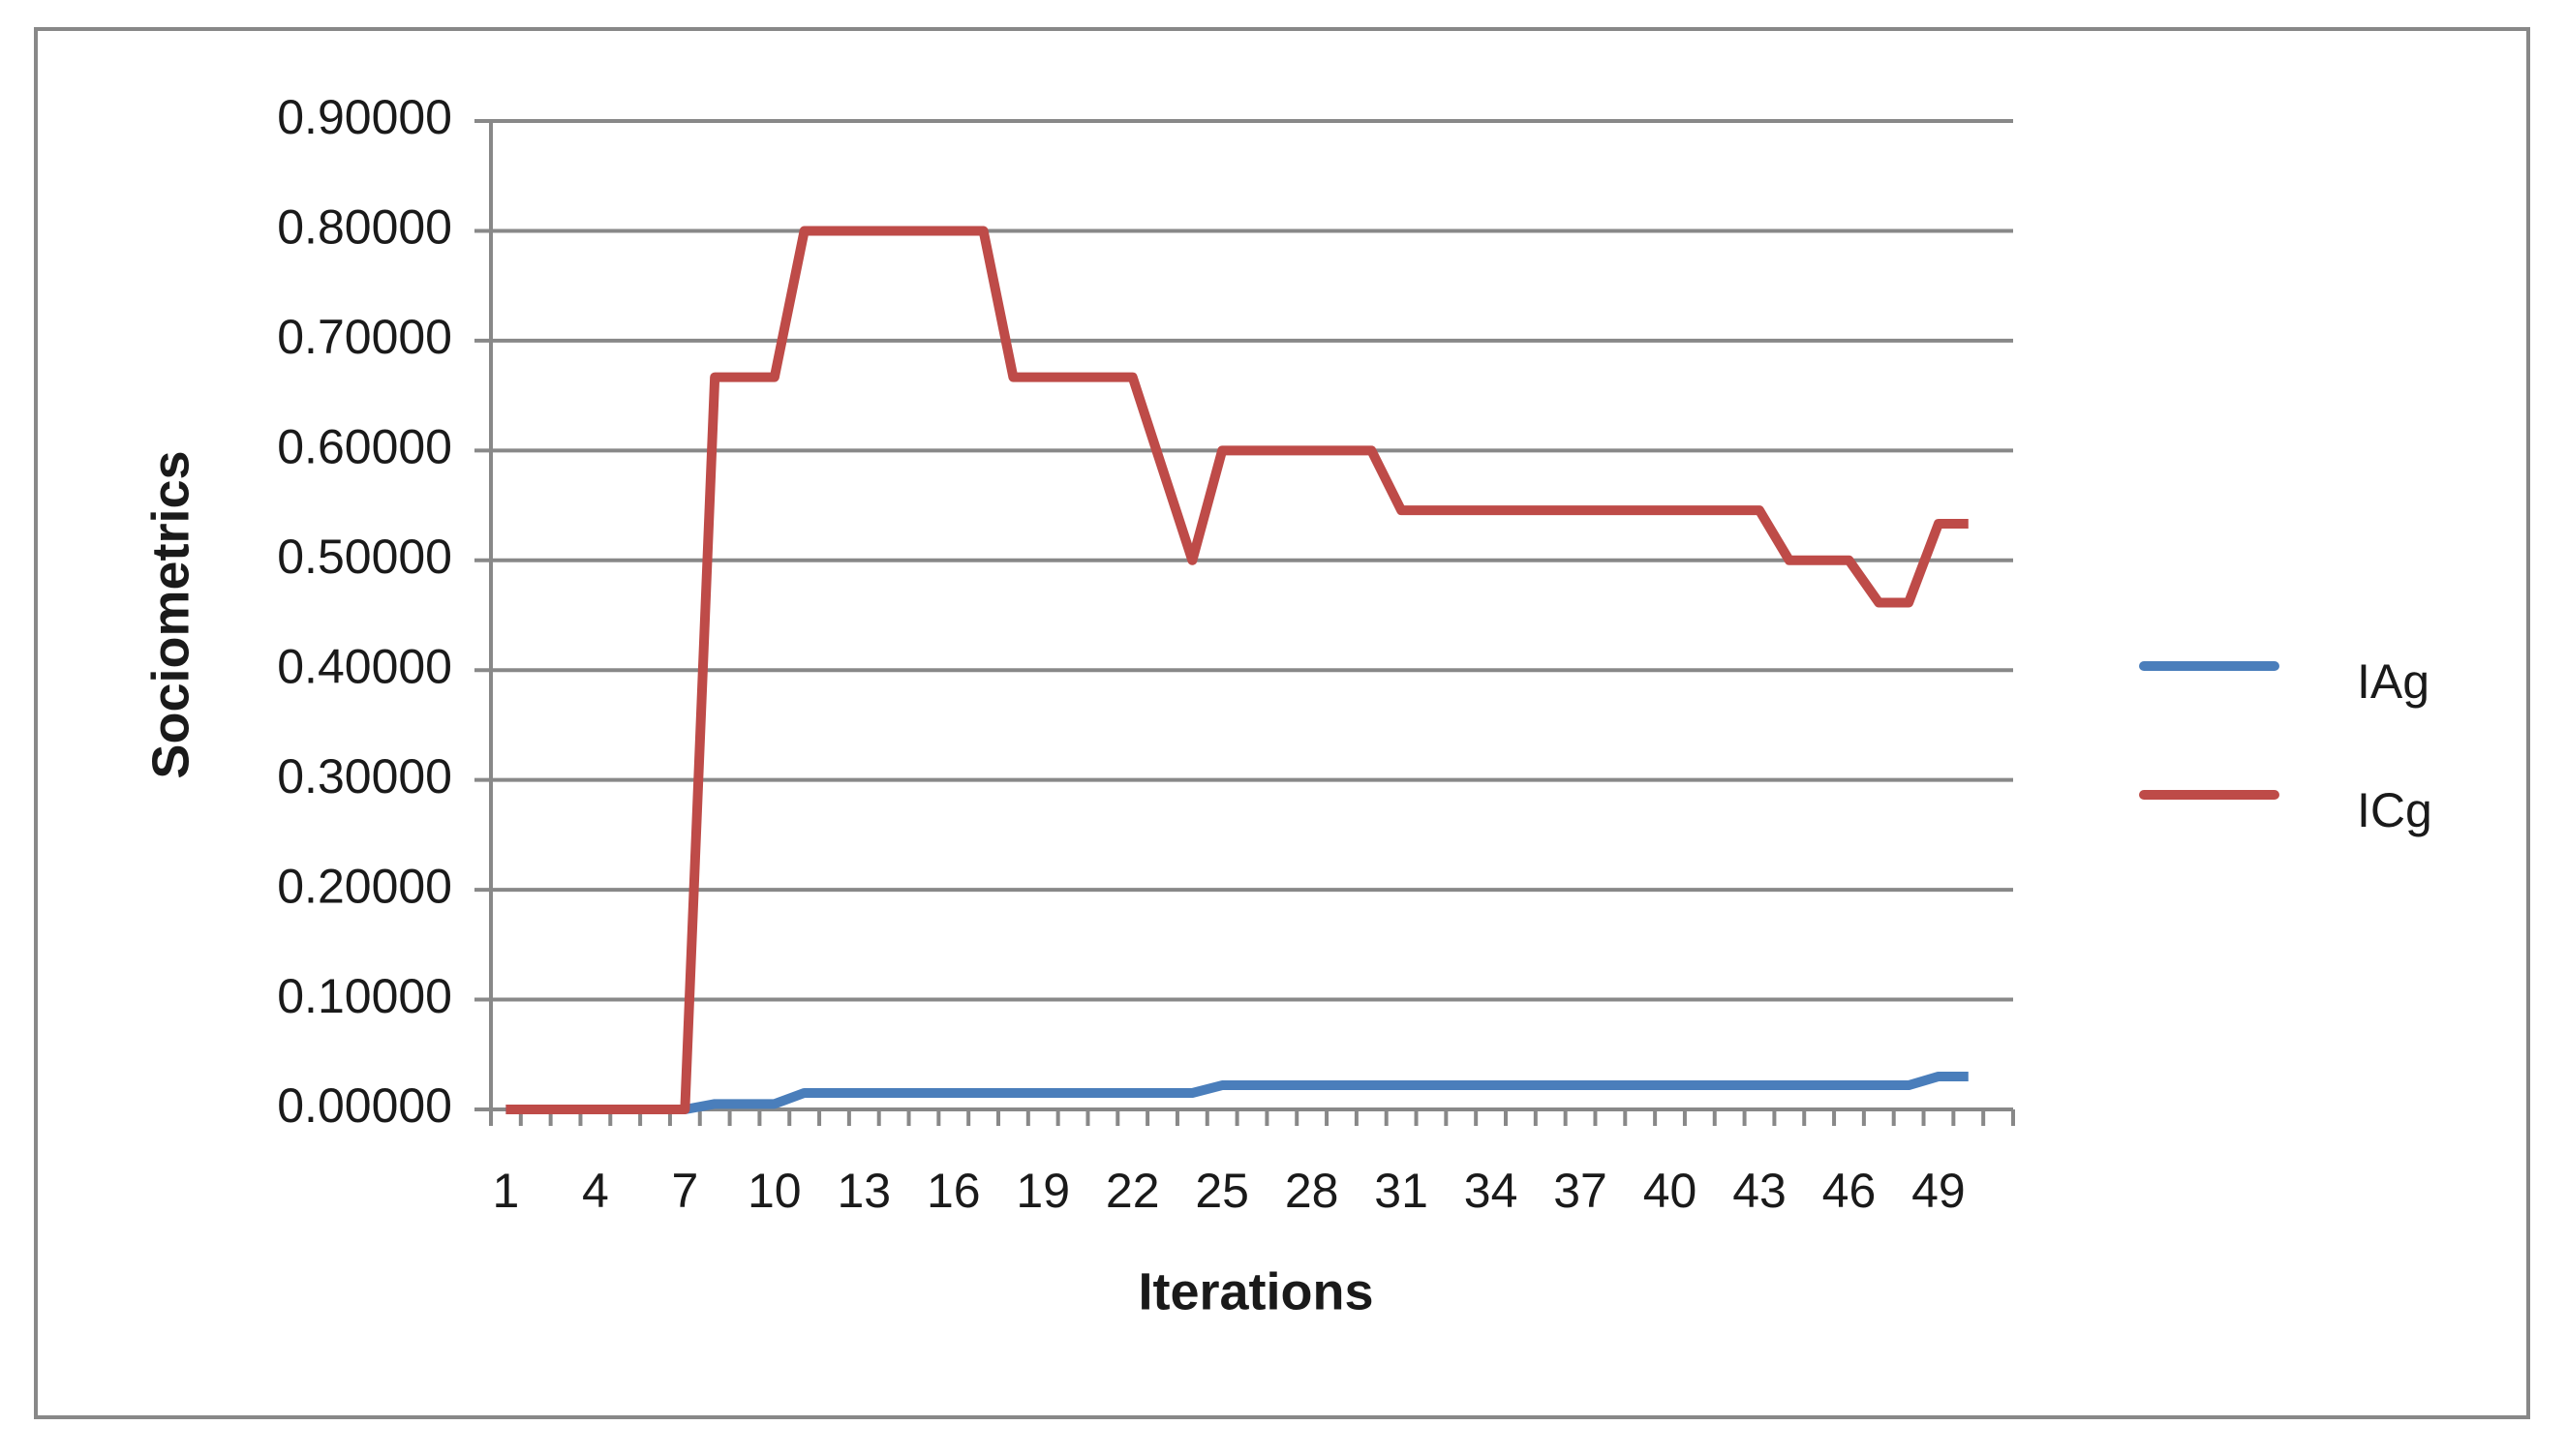 Image resolution: width=2567 pixels, height=1456 pixels. I want to click on y-tick-label: 0.80000, so click(364, 228).